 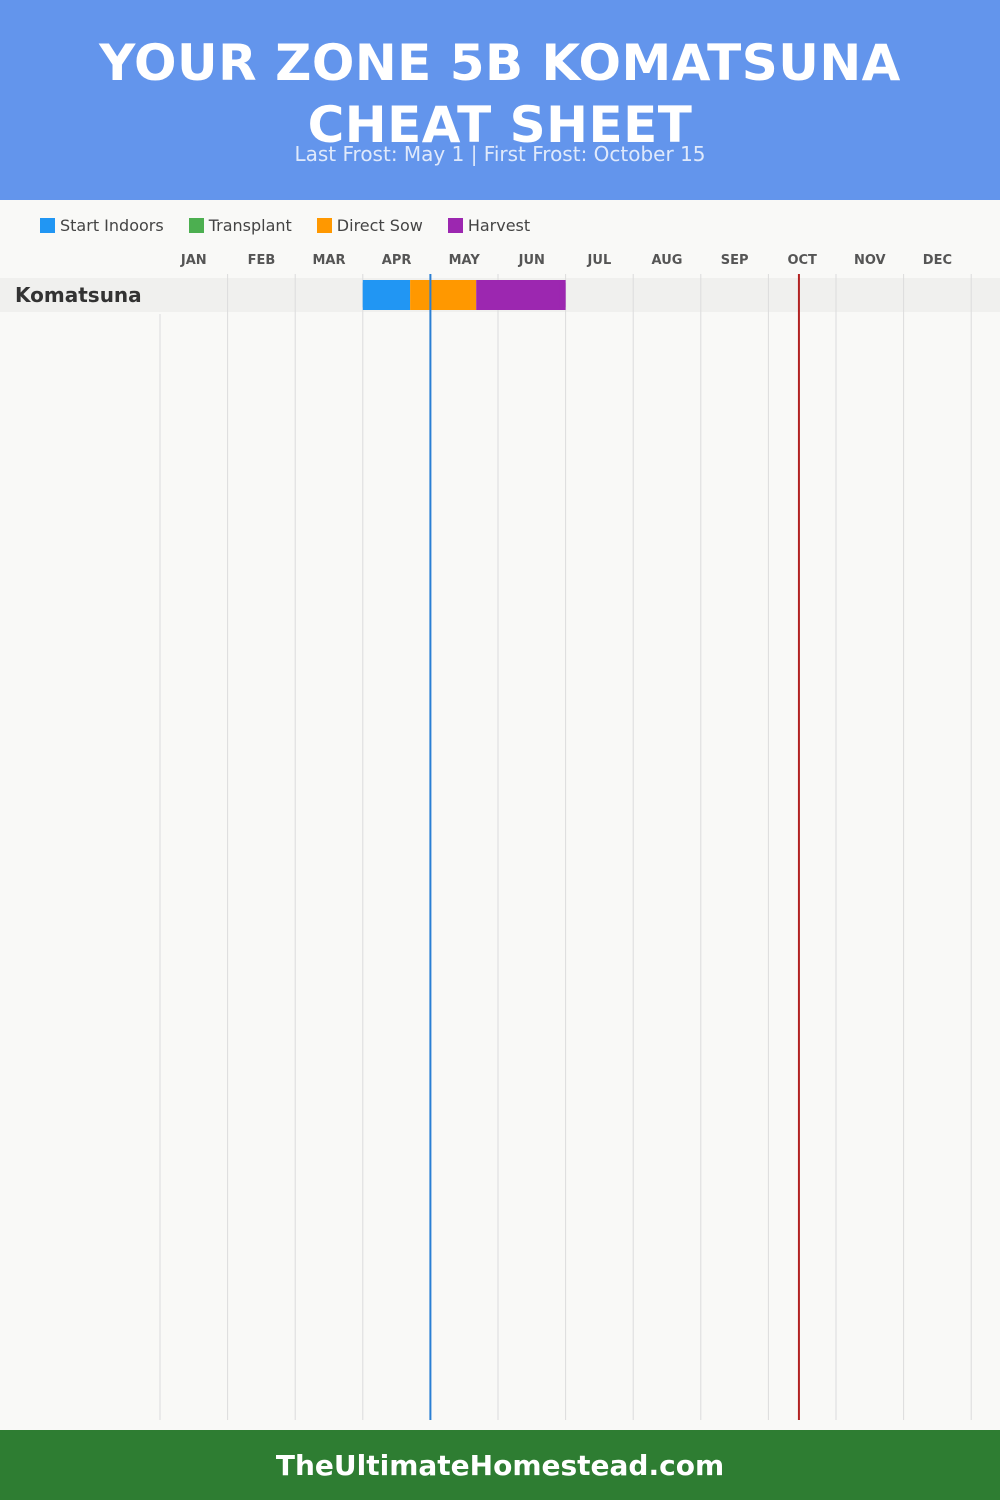 I want to click on footer-website-link: TheUltimateHomestead.com, so click(x=500, y=1465).